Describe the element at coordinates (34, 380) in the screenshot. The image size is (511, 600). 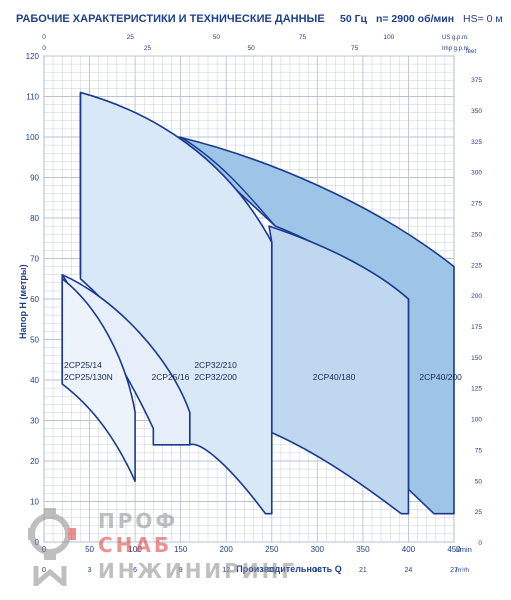
I see `y-tick-label: 40` at that location.